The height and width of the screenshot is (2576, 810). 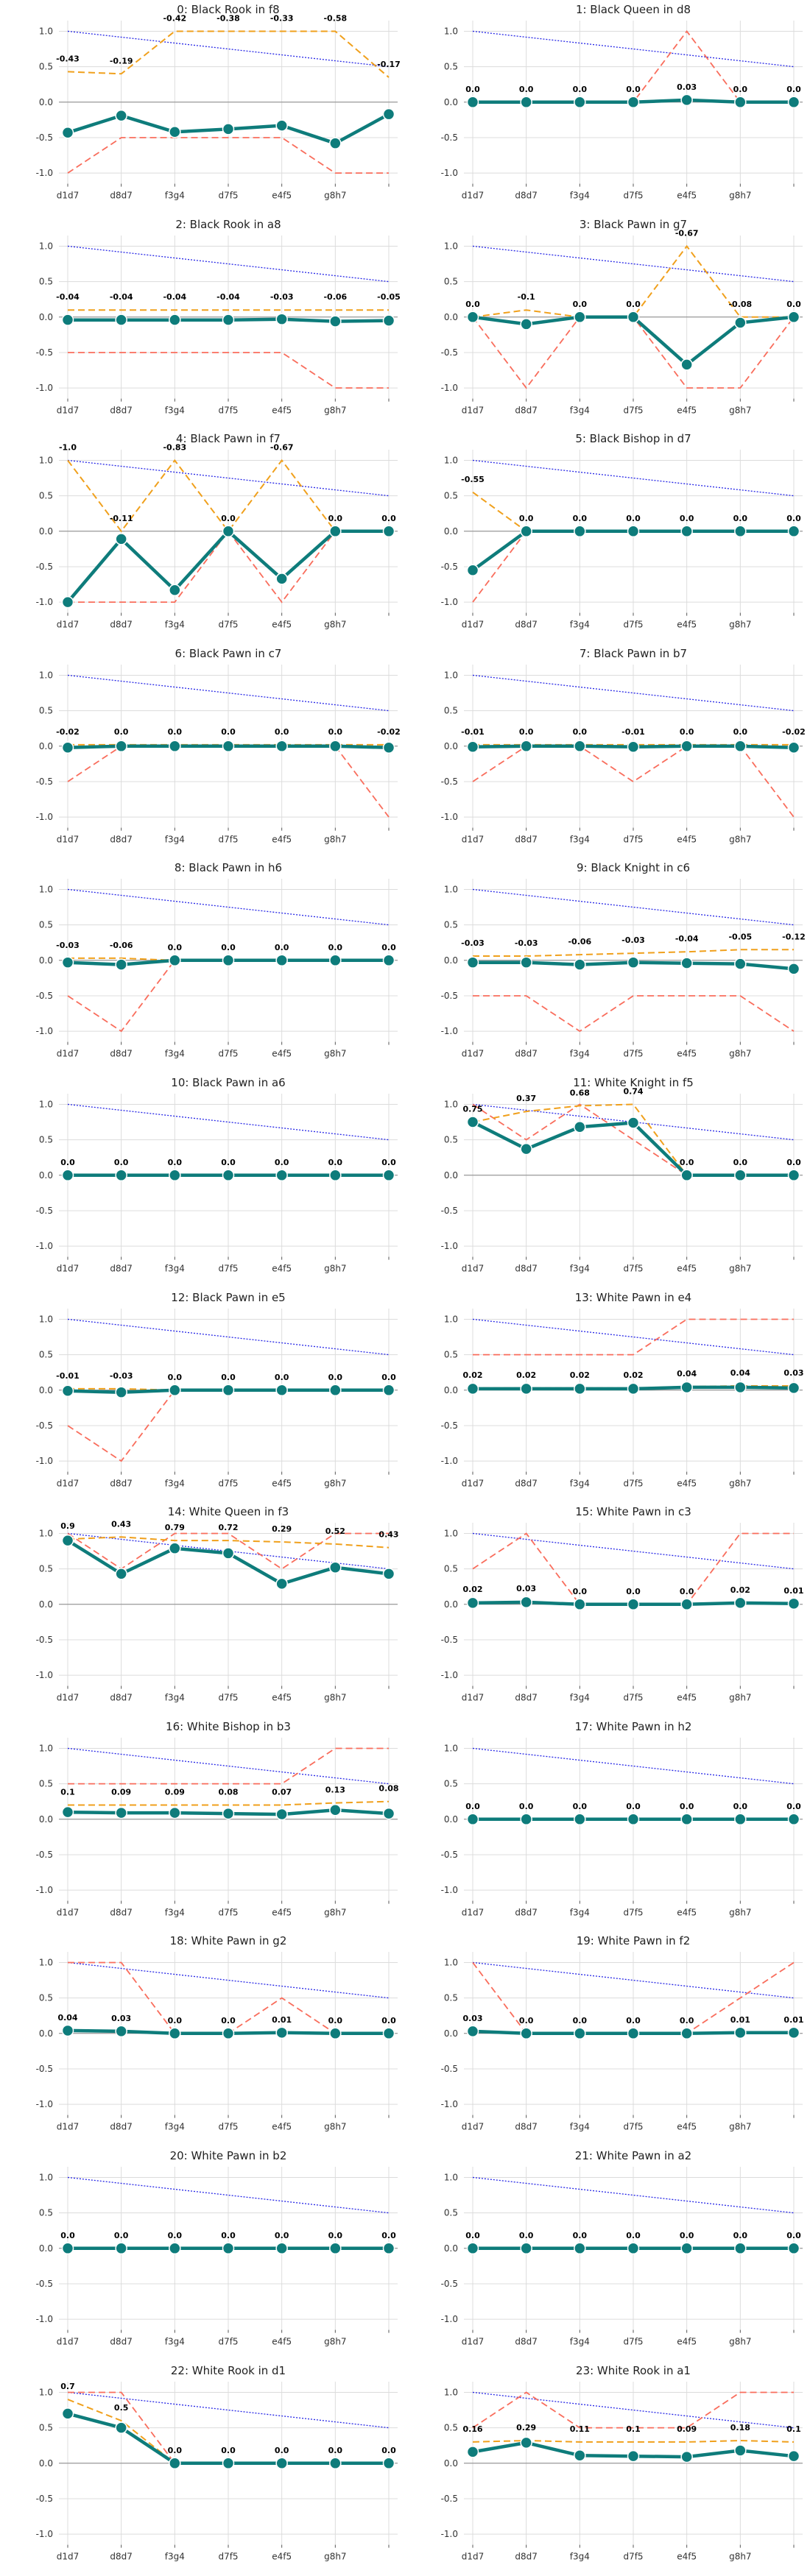 I want to click on panel-title: 23: White Rook in a1, so click(x=633, y=2370).